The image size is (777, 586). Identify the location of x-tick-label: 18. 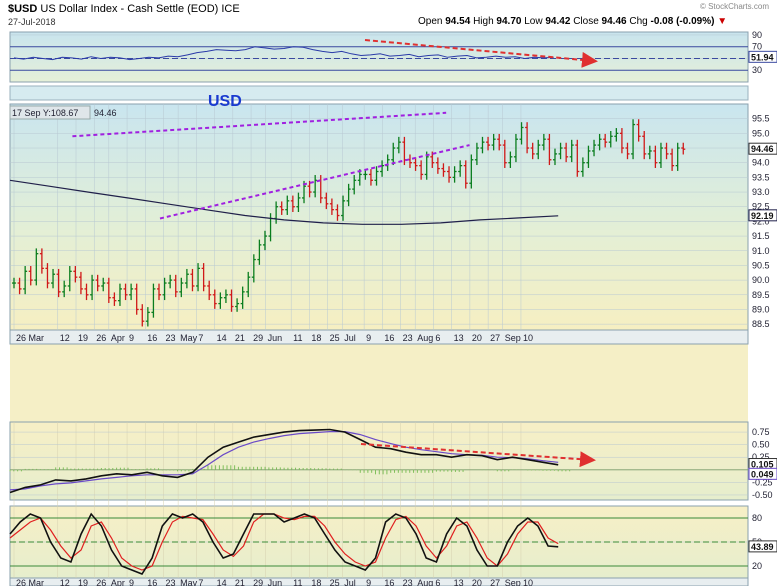
(316, 338).